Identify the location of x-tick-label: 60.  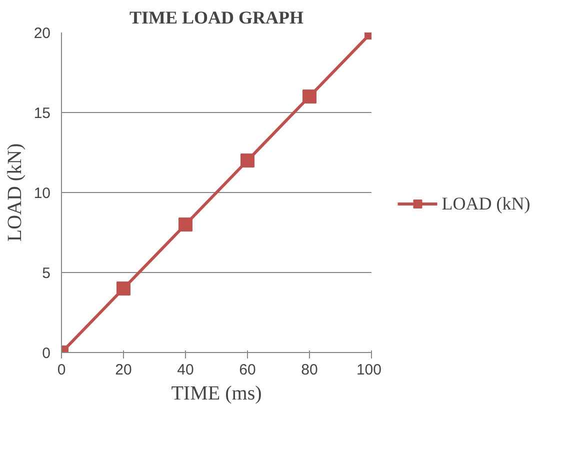
(247, 370).